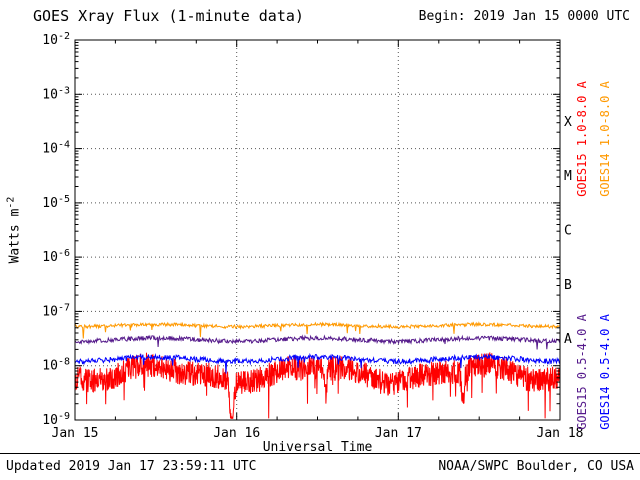  What do you see at coordinates (318, 433) in the screenshot?
I see `x-tick-labels: Jan 15 Jan 16 Jan 17 Jan 18` at bounding box center [318, 433].